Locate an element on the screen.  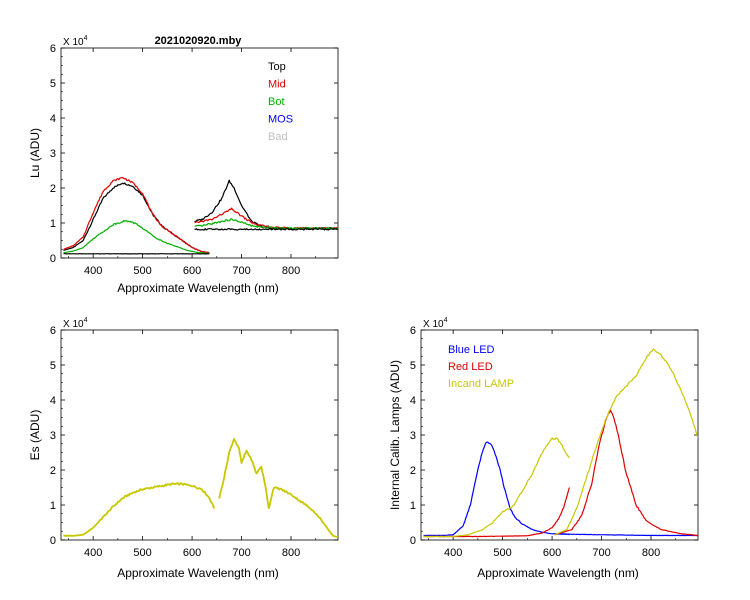
y-axis-label: Es (ADU) is located at coordinates (35, 435).